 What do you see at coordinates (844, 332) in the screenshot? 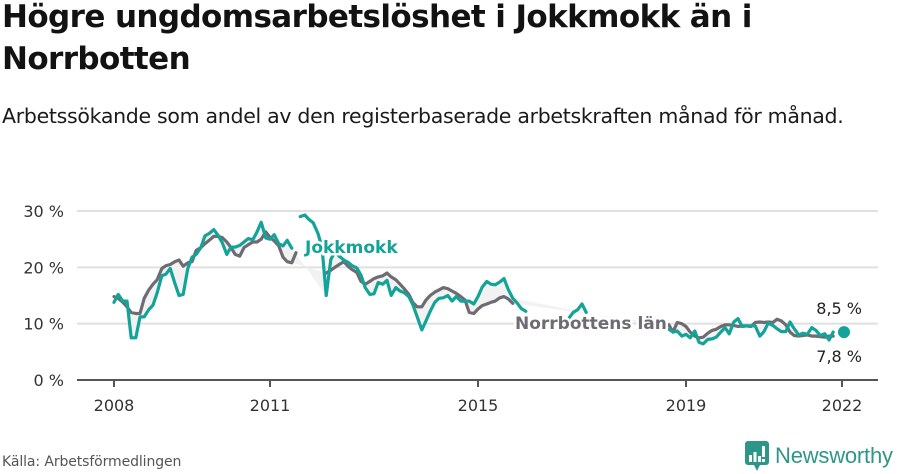
I see `end-point-dot` at bounding box center [844, 332].